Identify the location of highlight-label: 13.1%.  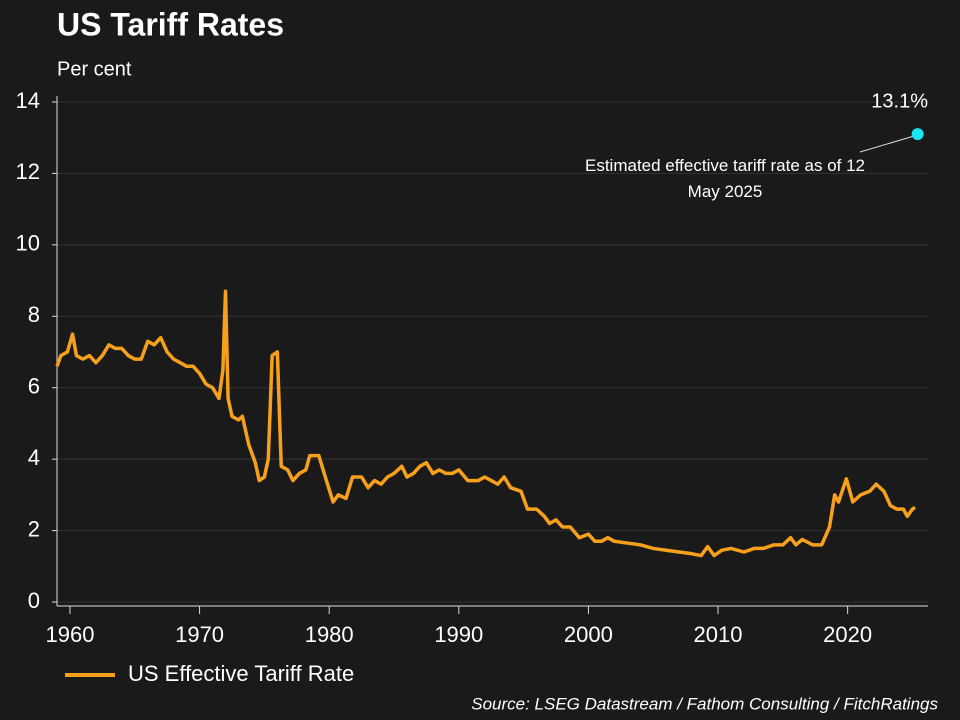
(899, 101).